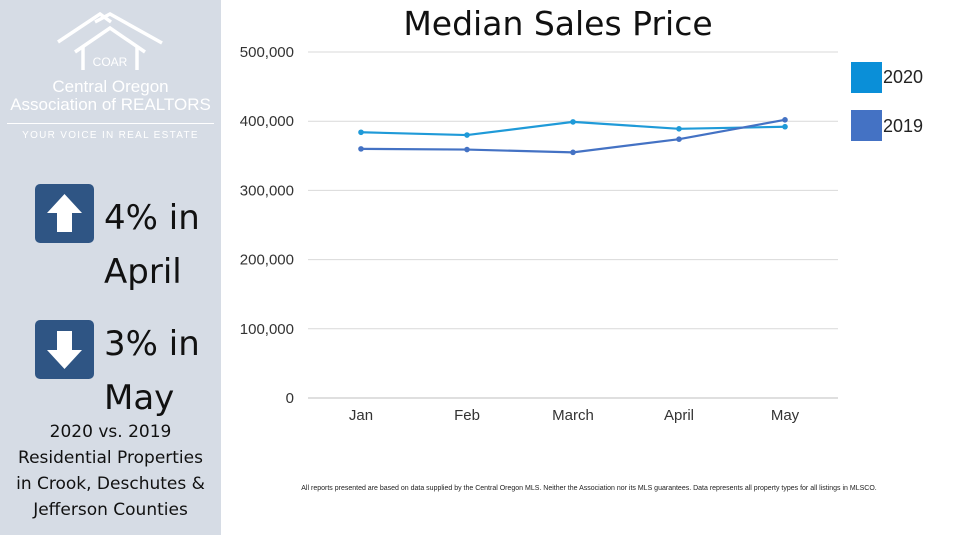 This screenshot has width=956, height=535. I want to click on x-tick-label: March, so click(573, 415).